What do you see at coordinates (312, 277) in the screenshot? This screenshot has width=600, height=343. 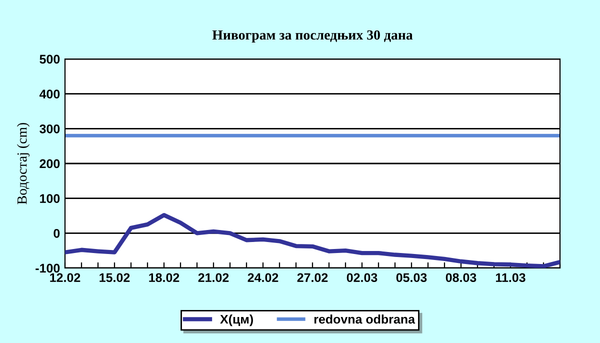 I see `x-tick-label: 27.02` at bounding box center [312, 277].